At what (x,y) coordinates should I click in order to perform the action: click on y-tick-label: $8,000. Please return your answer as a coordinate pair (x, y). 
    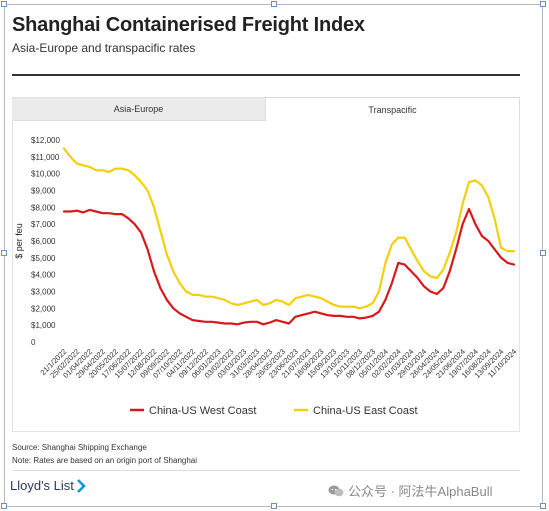
    Looking at the image, I should click on (43, 207).